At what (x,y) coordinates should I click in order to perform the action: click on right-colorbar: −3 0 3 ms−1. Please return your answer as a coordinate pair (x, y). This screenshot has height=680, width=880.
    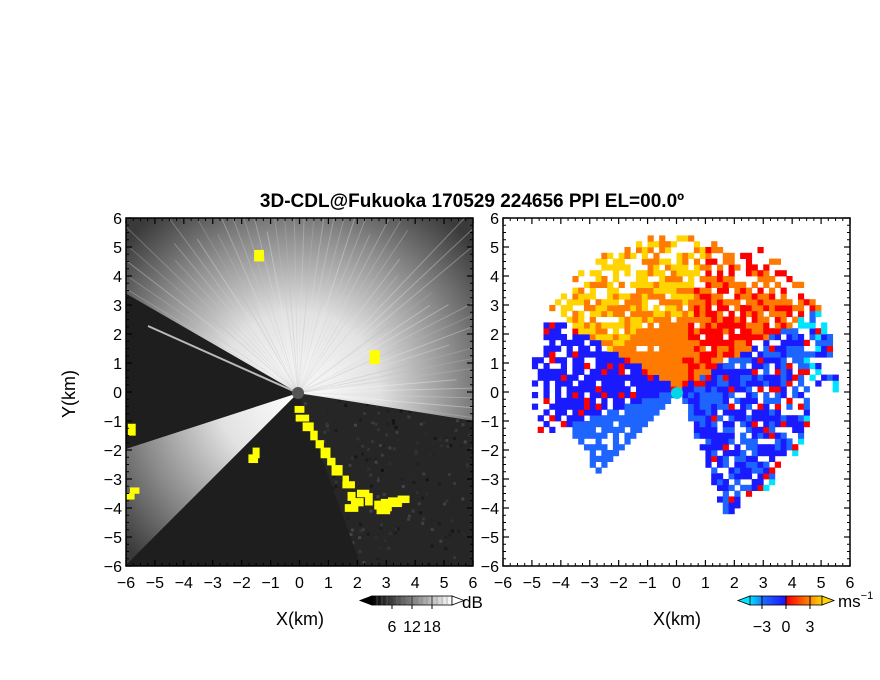
    Looking at the image, I should click on (805, 613).